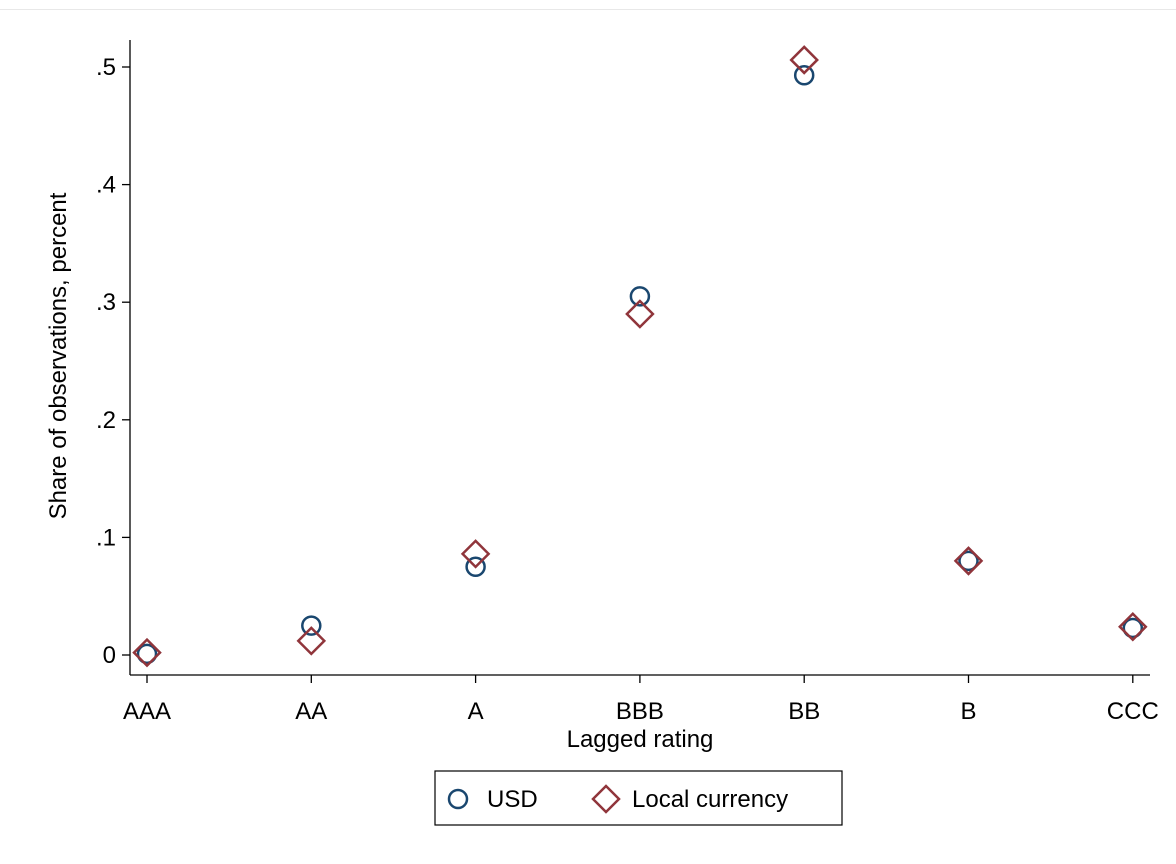 The image size is (1176, 864). I want to click on x-tick-label: BBB, so click(640, 711).